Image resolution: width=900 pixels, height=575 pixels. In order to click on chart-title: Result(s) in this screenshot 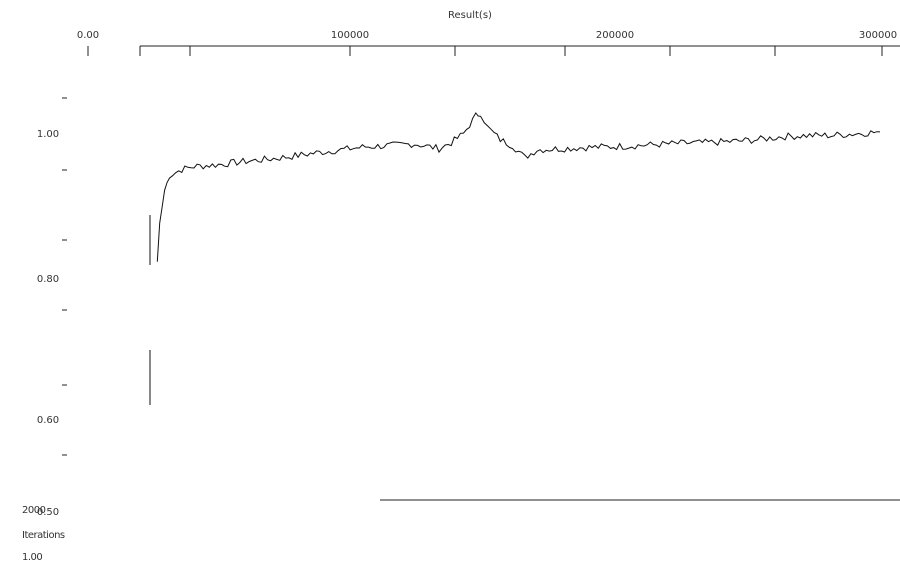, I will do `click(470, 15)`.